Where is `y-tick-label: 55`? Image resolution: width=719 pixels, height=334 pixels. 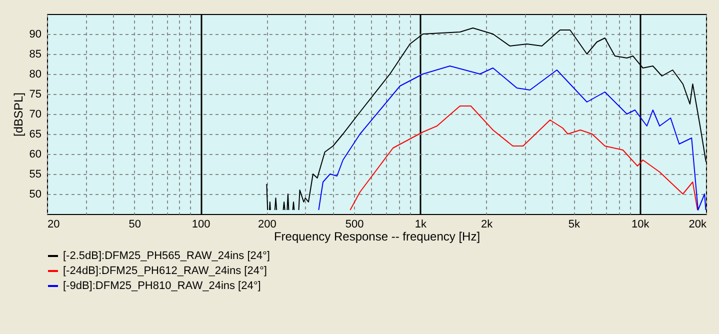 y-tick-label: 55 is located at coordinates (35, 174).